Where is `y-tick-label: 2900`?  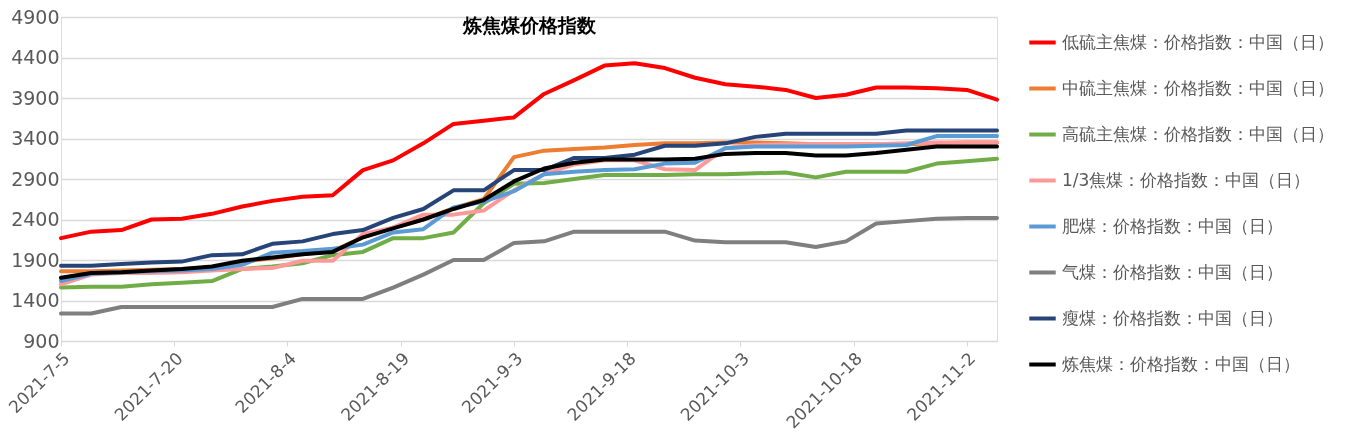
y-tick-label: 2900 is located at coordinates (35, 178).